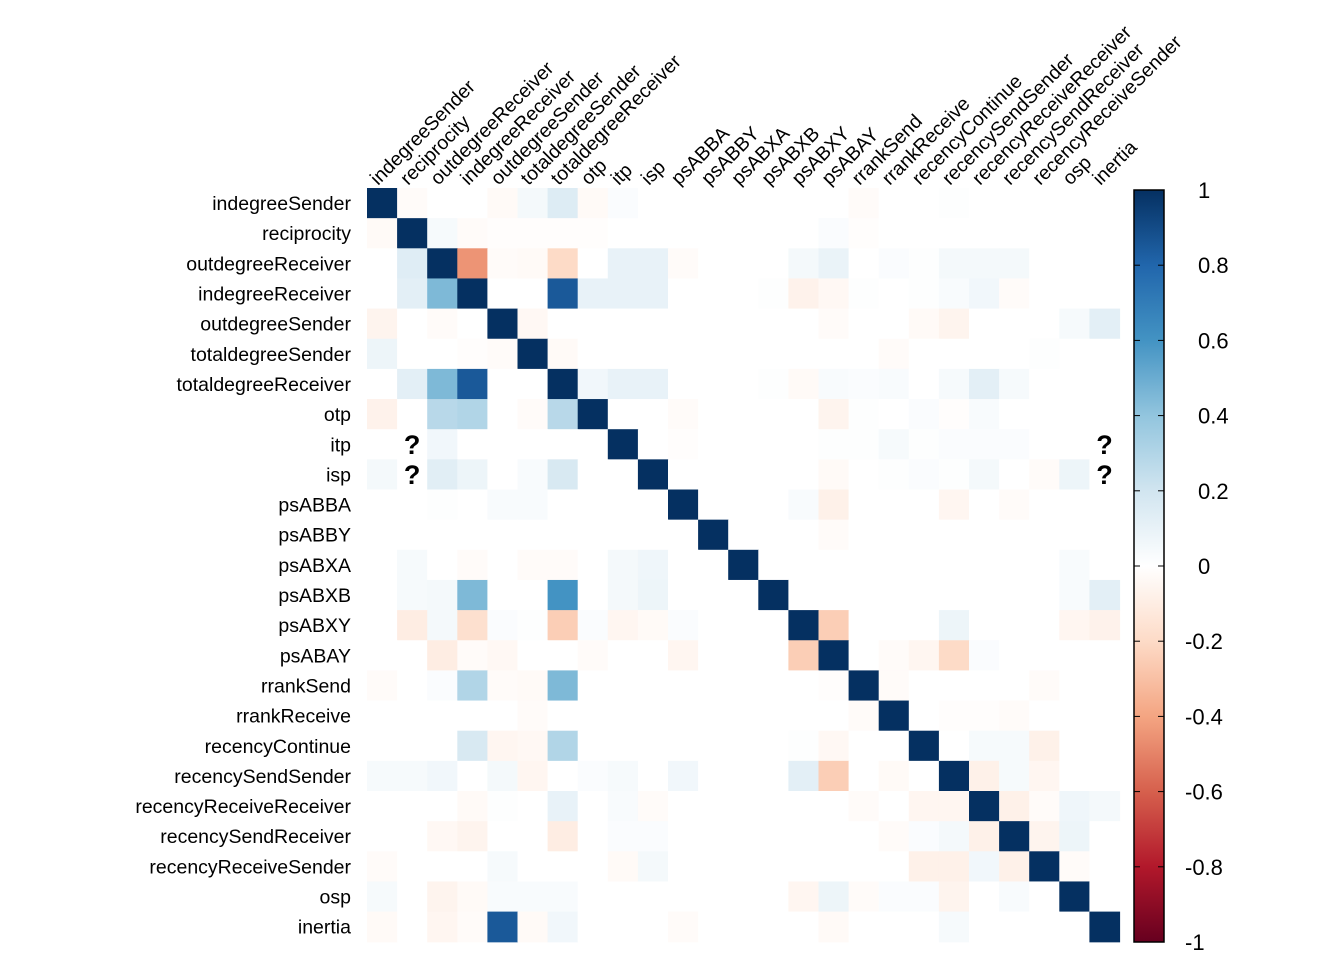 This screenshot has height=960, width=1344. I want to click on legend-tick-label: 0.4, so click(1213, 416).